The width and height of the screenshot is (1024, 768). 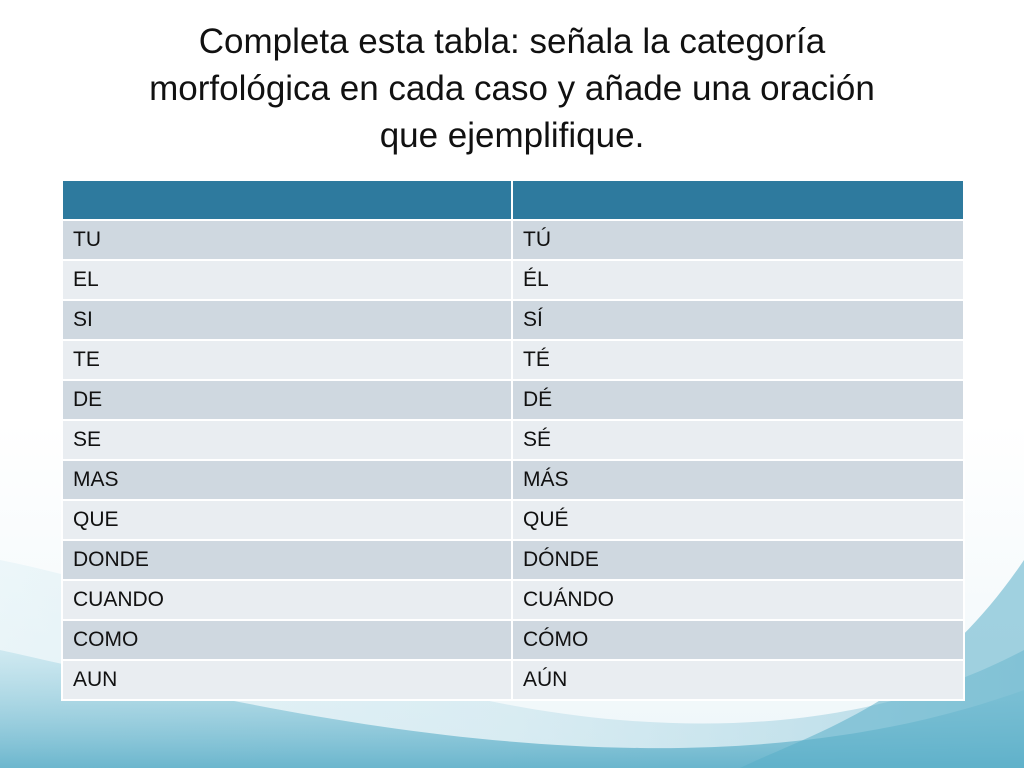 What do you see at coordinates (738, 520) in the screenshot?
I see `table-cell-accented: QUÉ` at bounding box center [738, 520].